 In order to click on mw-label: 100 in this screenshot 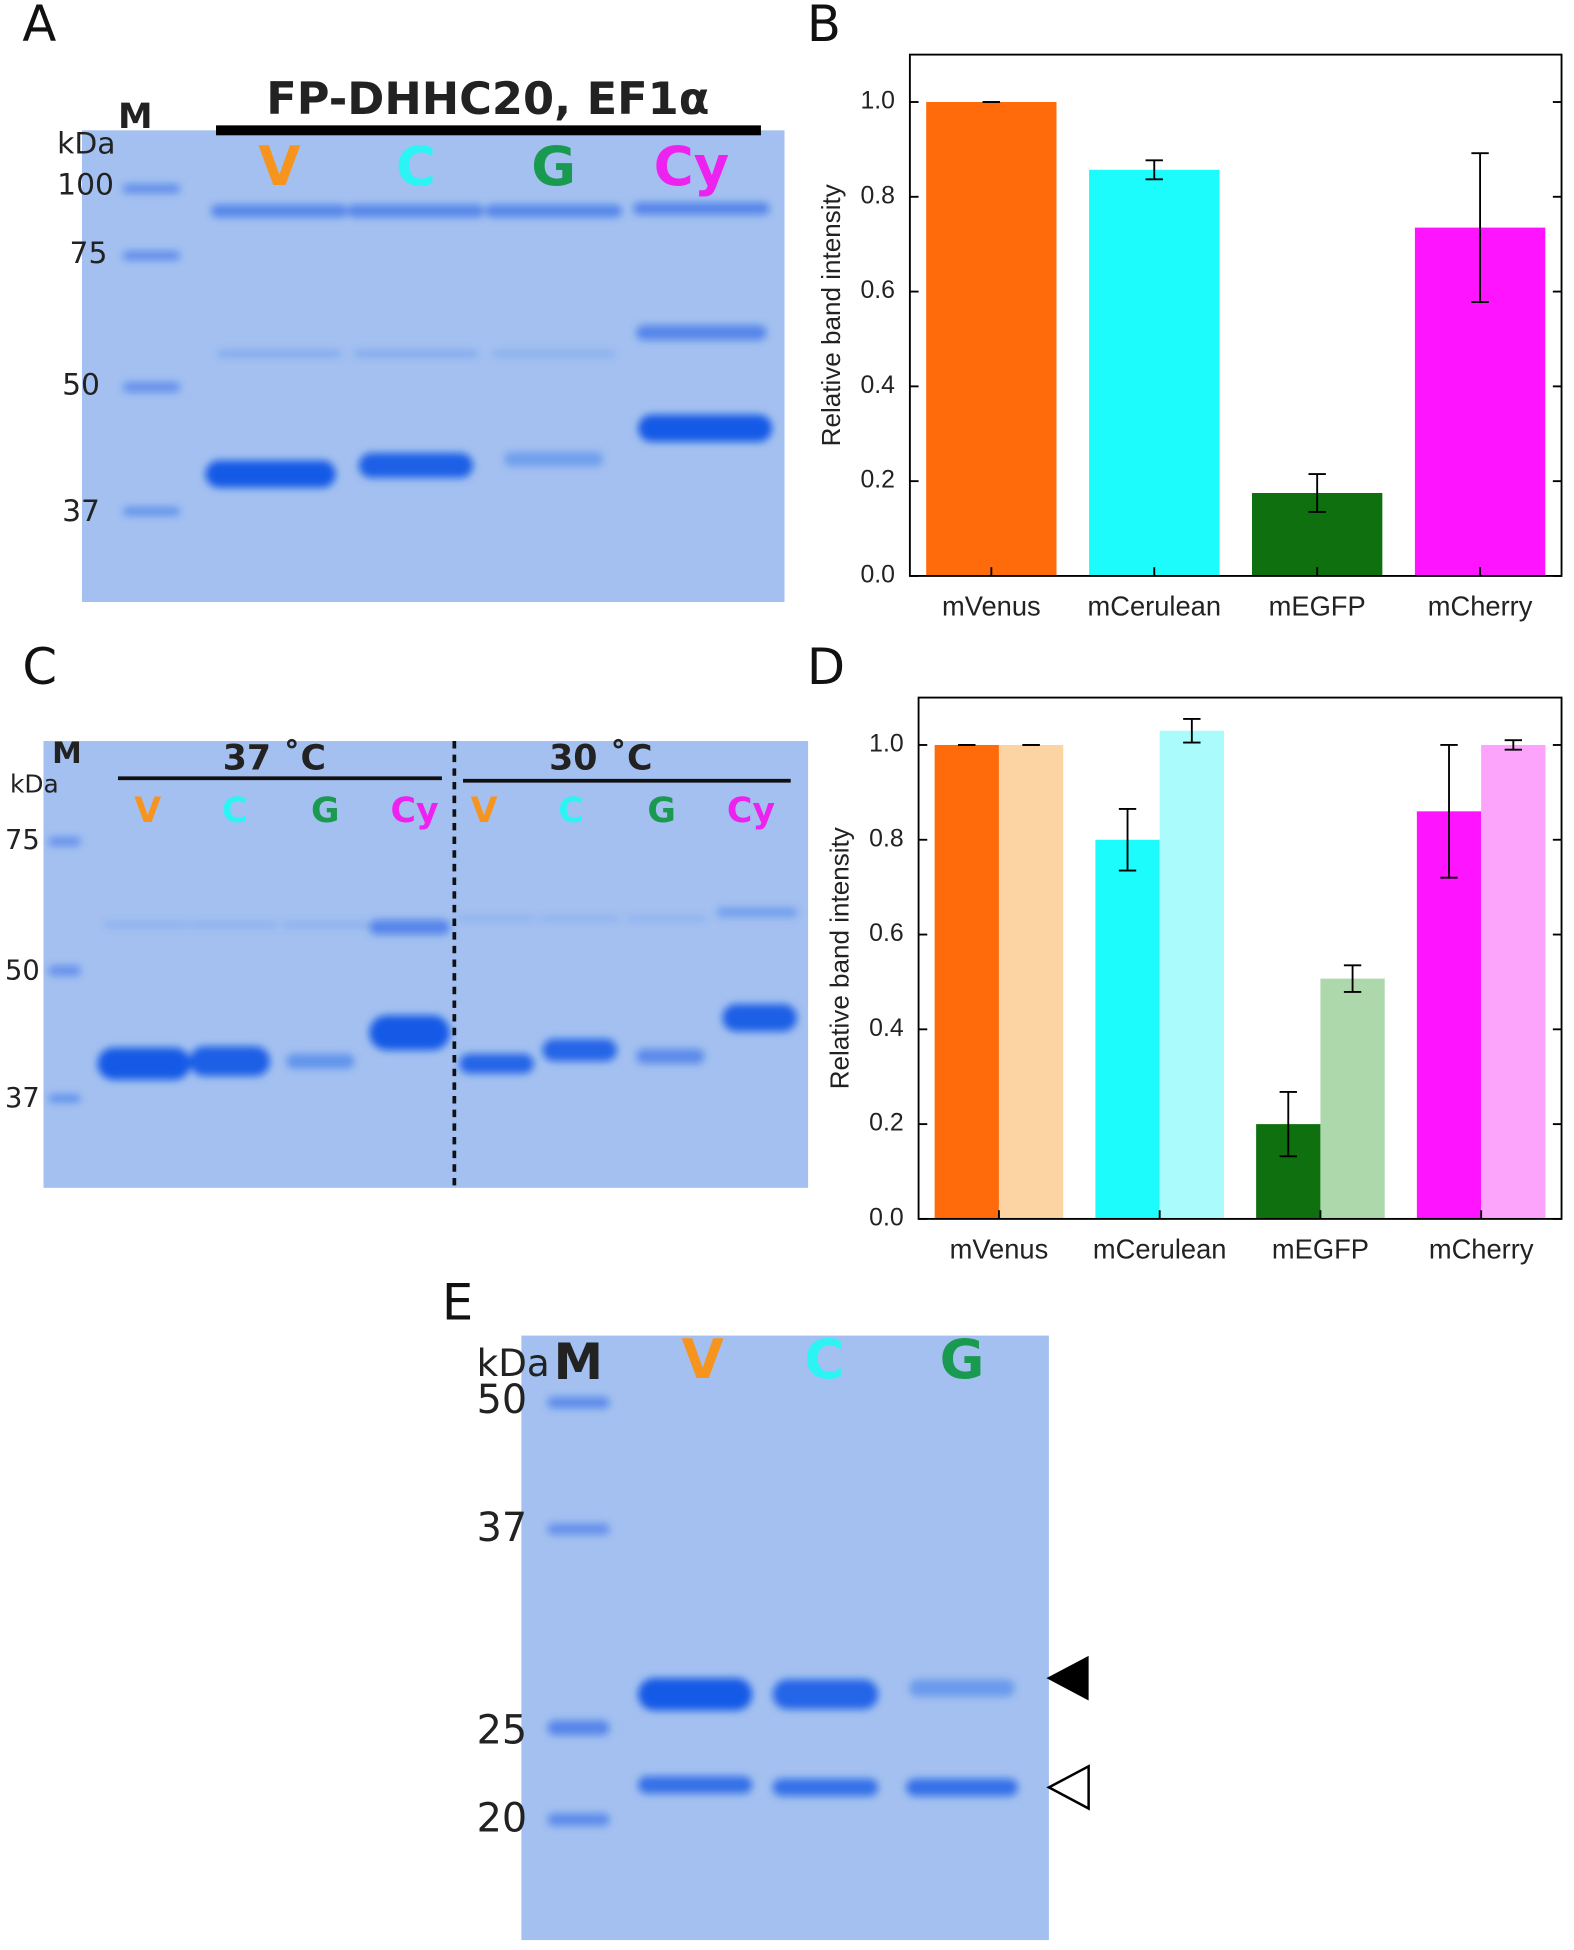, I will do `click(85, 185)`.